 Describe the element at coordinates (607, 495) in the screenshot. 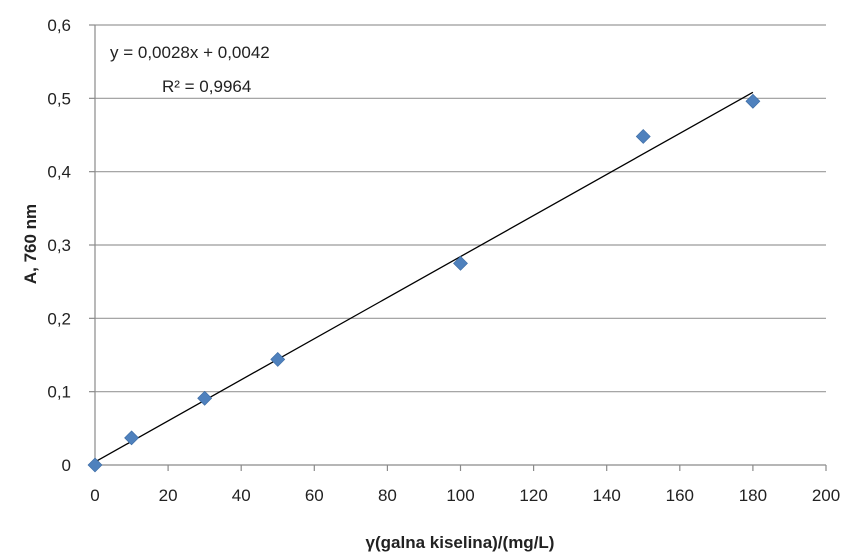

I see `x-tick-label: 140` at that location.